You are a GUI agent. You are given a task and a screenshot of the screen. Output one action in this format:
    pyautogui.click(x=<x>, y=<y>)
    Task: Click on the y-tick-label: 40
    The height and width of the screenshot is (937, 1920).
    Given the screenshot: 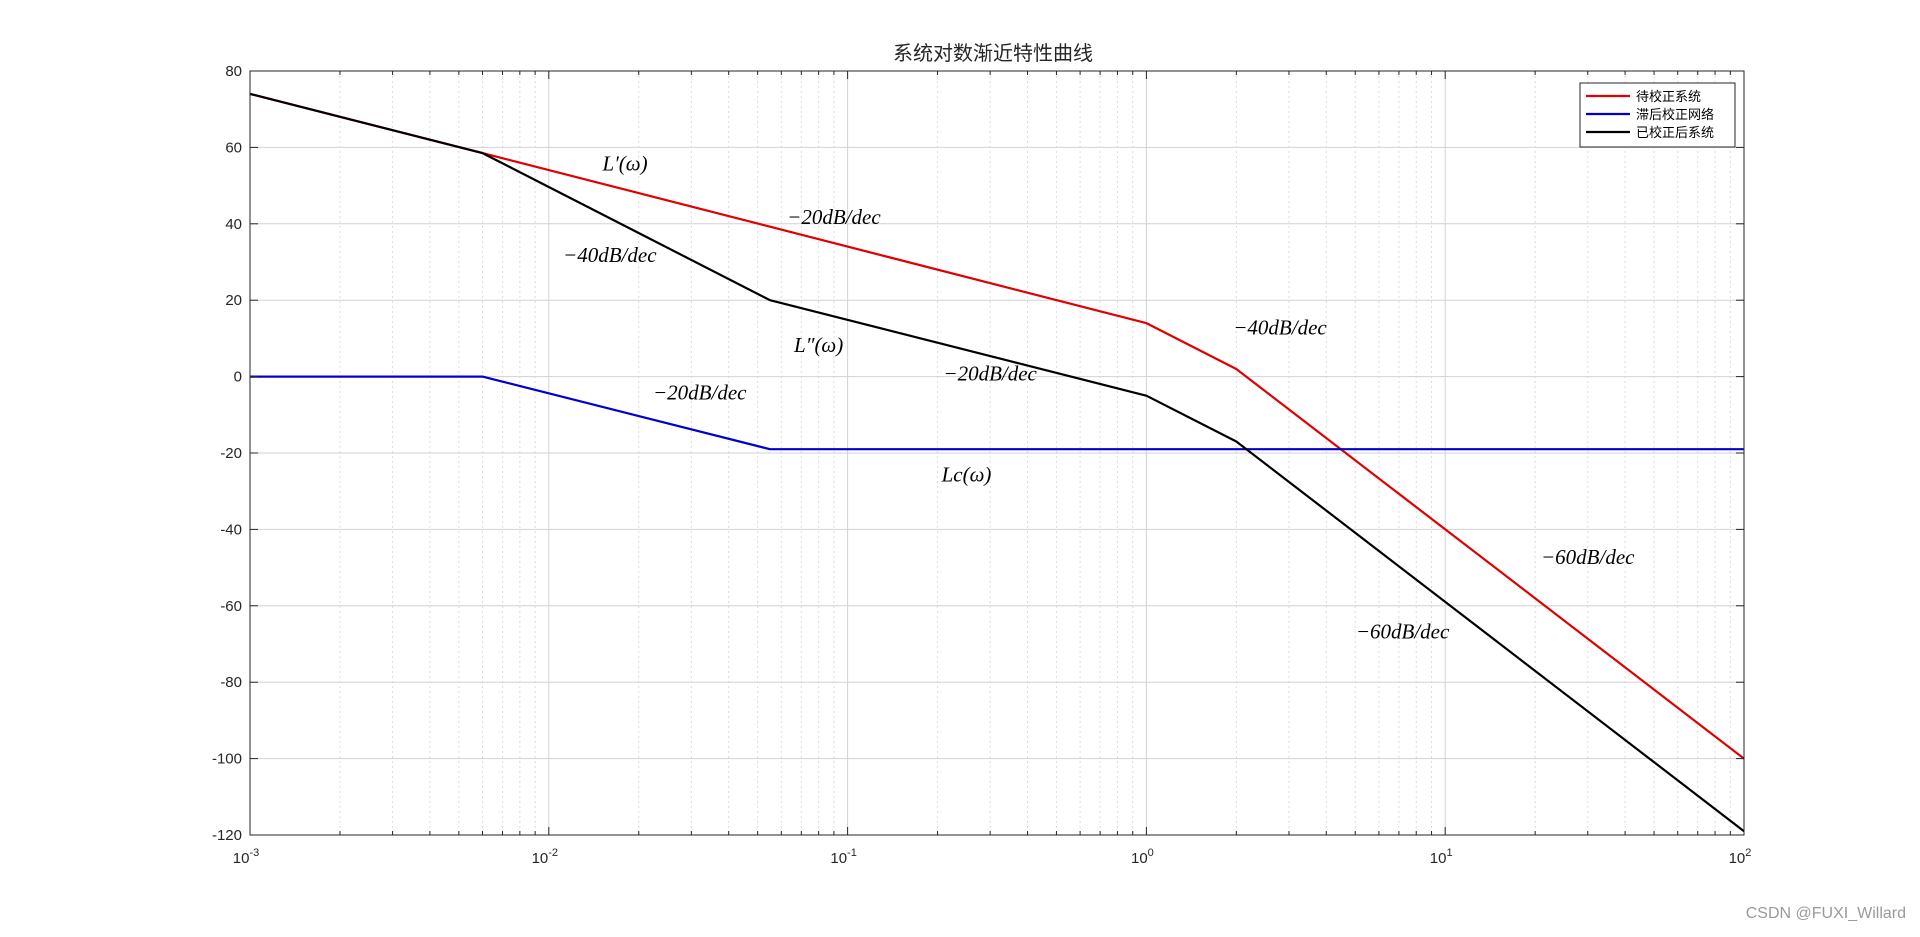 What is the action you would take?
    pyautogui.click(x=233, y=224)
    